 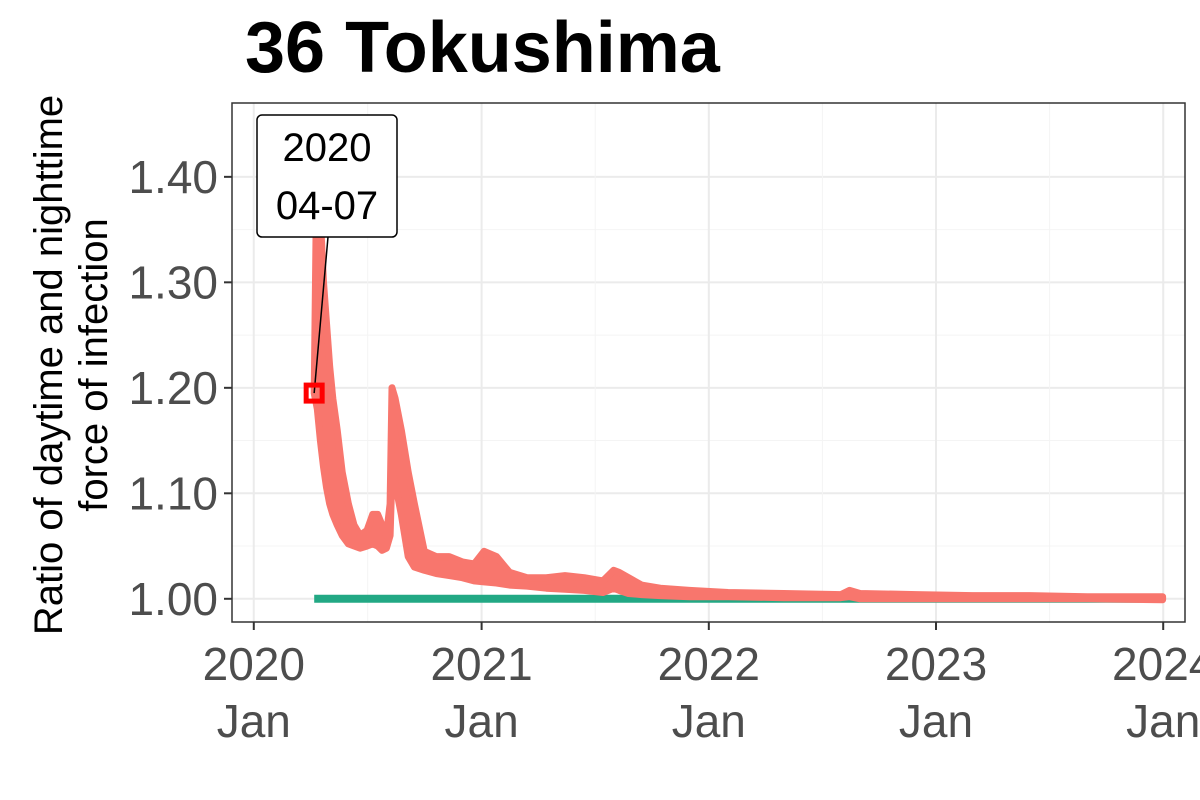 I want to click on x-tick-label-year: 2020, so click(x=254, y=664).